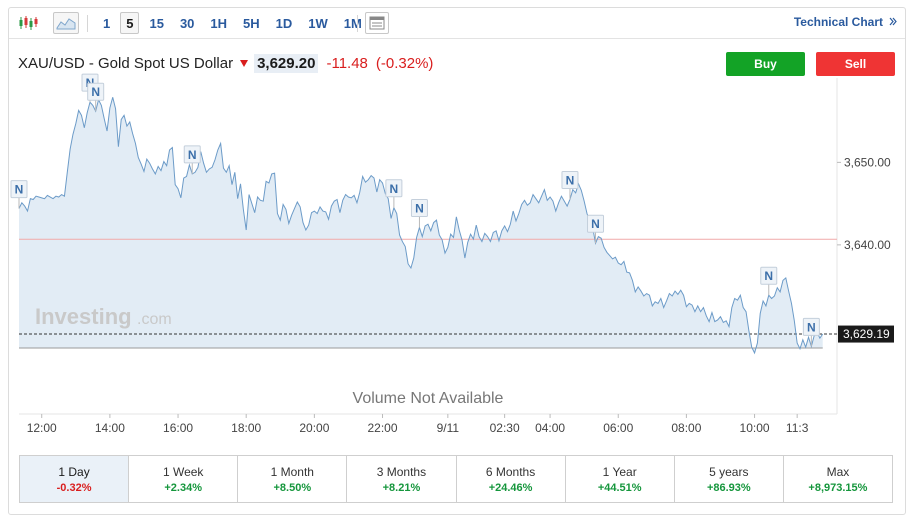 Image resolution: width=914 pixels, height=522 pixels. I want to click on y-tick-label: 3,650.00, so click(867, 162).